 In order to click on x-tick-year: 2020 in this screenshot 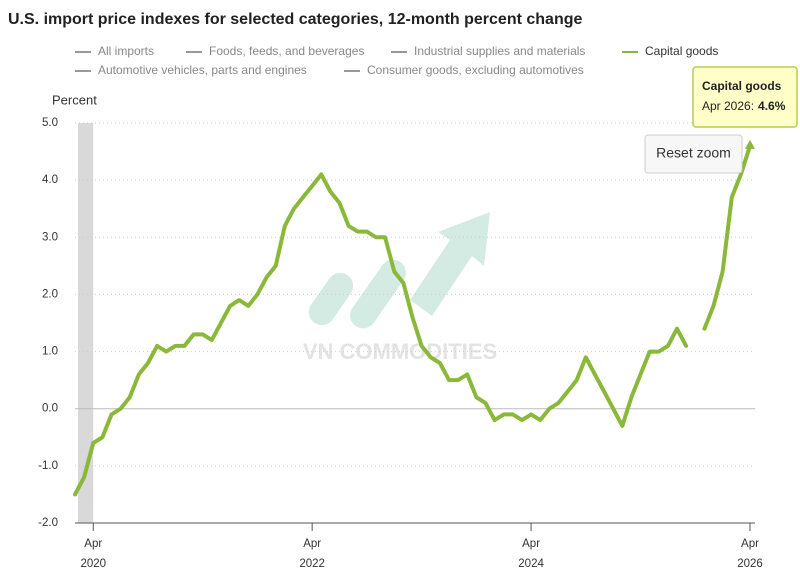, I will do `click(93, 564)`.